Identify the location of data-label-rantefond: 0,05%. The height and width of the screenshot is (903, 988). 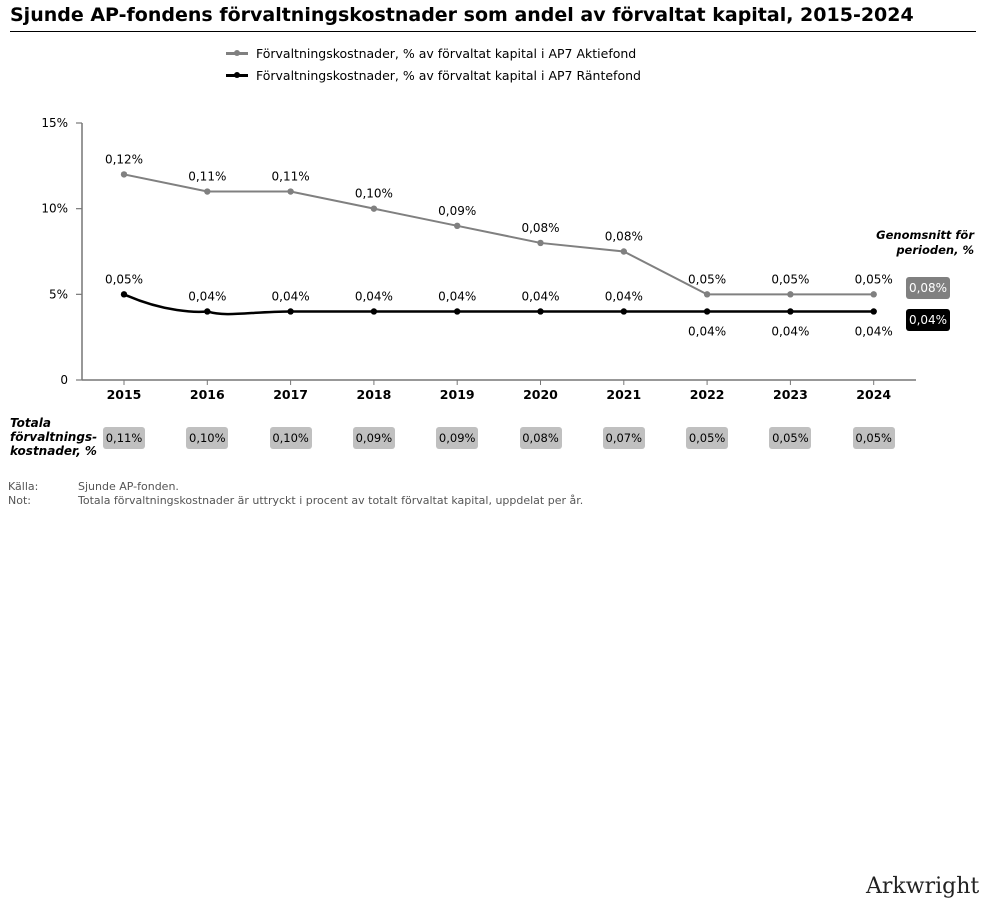
(124, 279).